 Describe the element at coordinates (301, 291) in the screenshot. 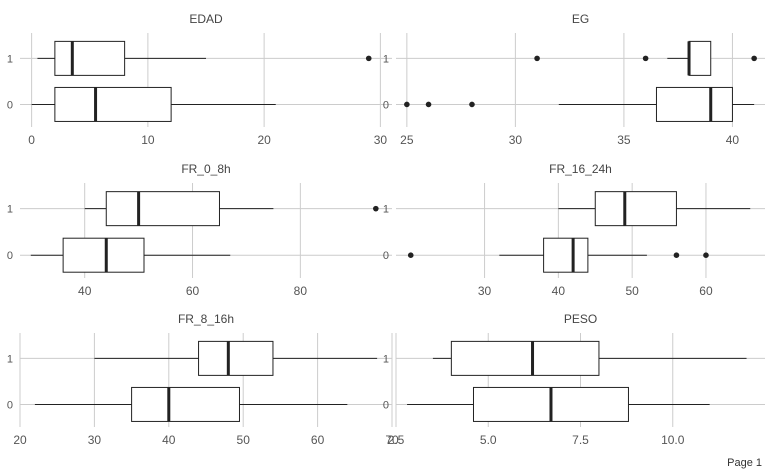

I see `x-tick-label: 80` at that location.